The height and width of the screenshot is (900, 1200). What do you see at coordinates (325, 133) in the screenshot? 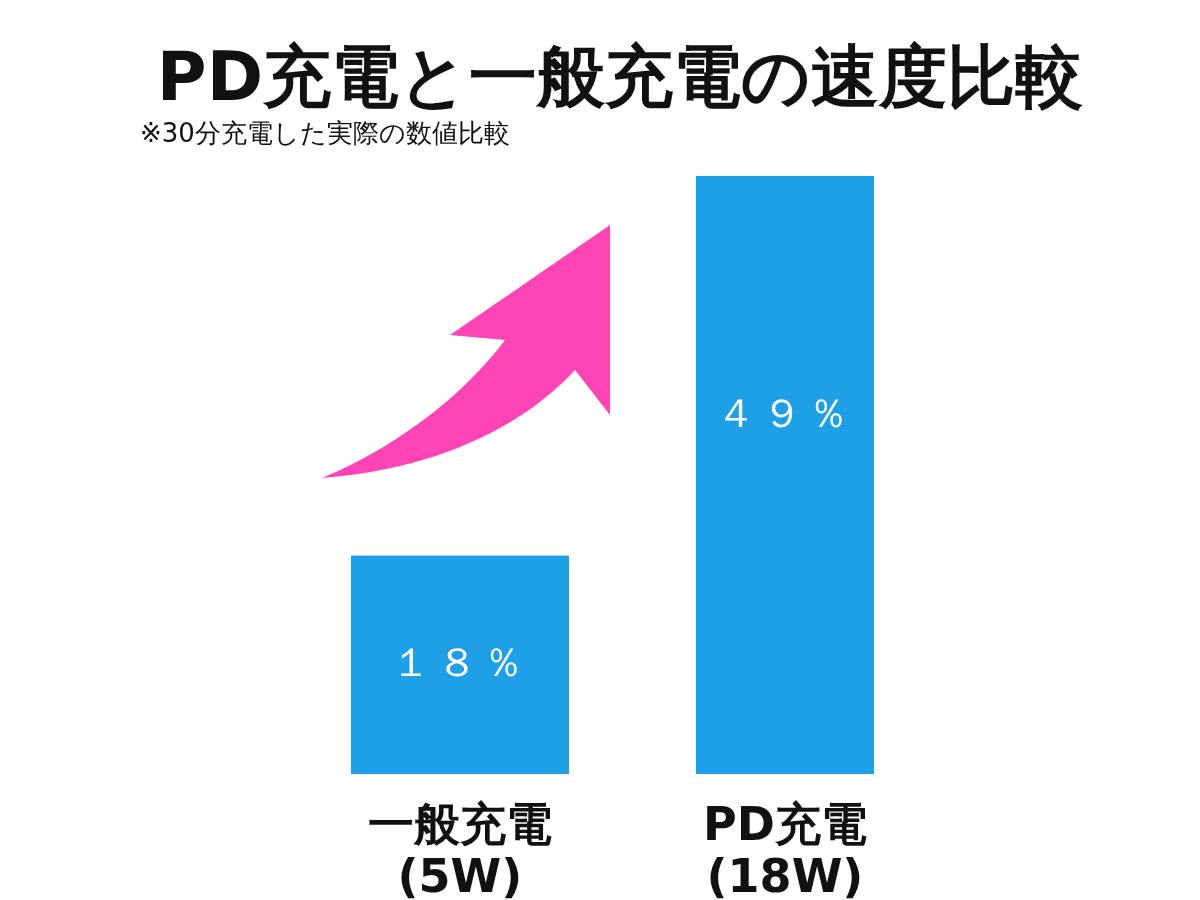
I see `chart-subtitle: ※30分充電した実際の数値比較` at bounding box center [325, 133].